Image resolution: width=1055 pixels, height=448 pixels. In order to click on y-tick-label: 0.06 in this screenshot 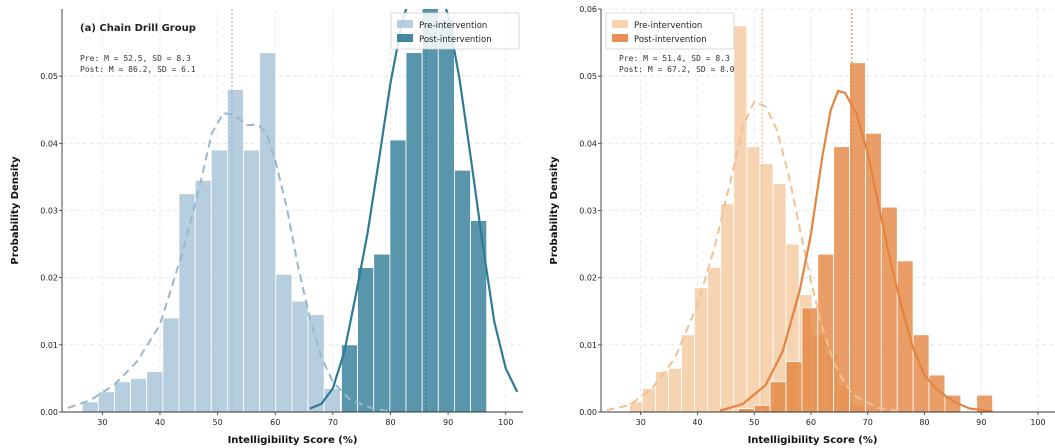, I will do `click(588, 9)`.